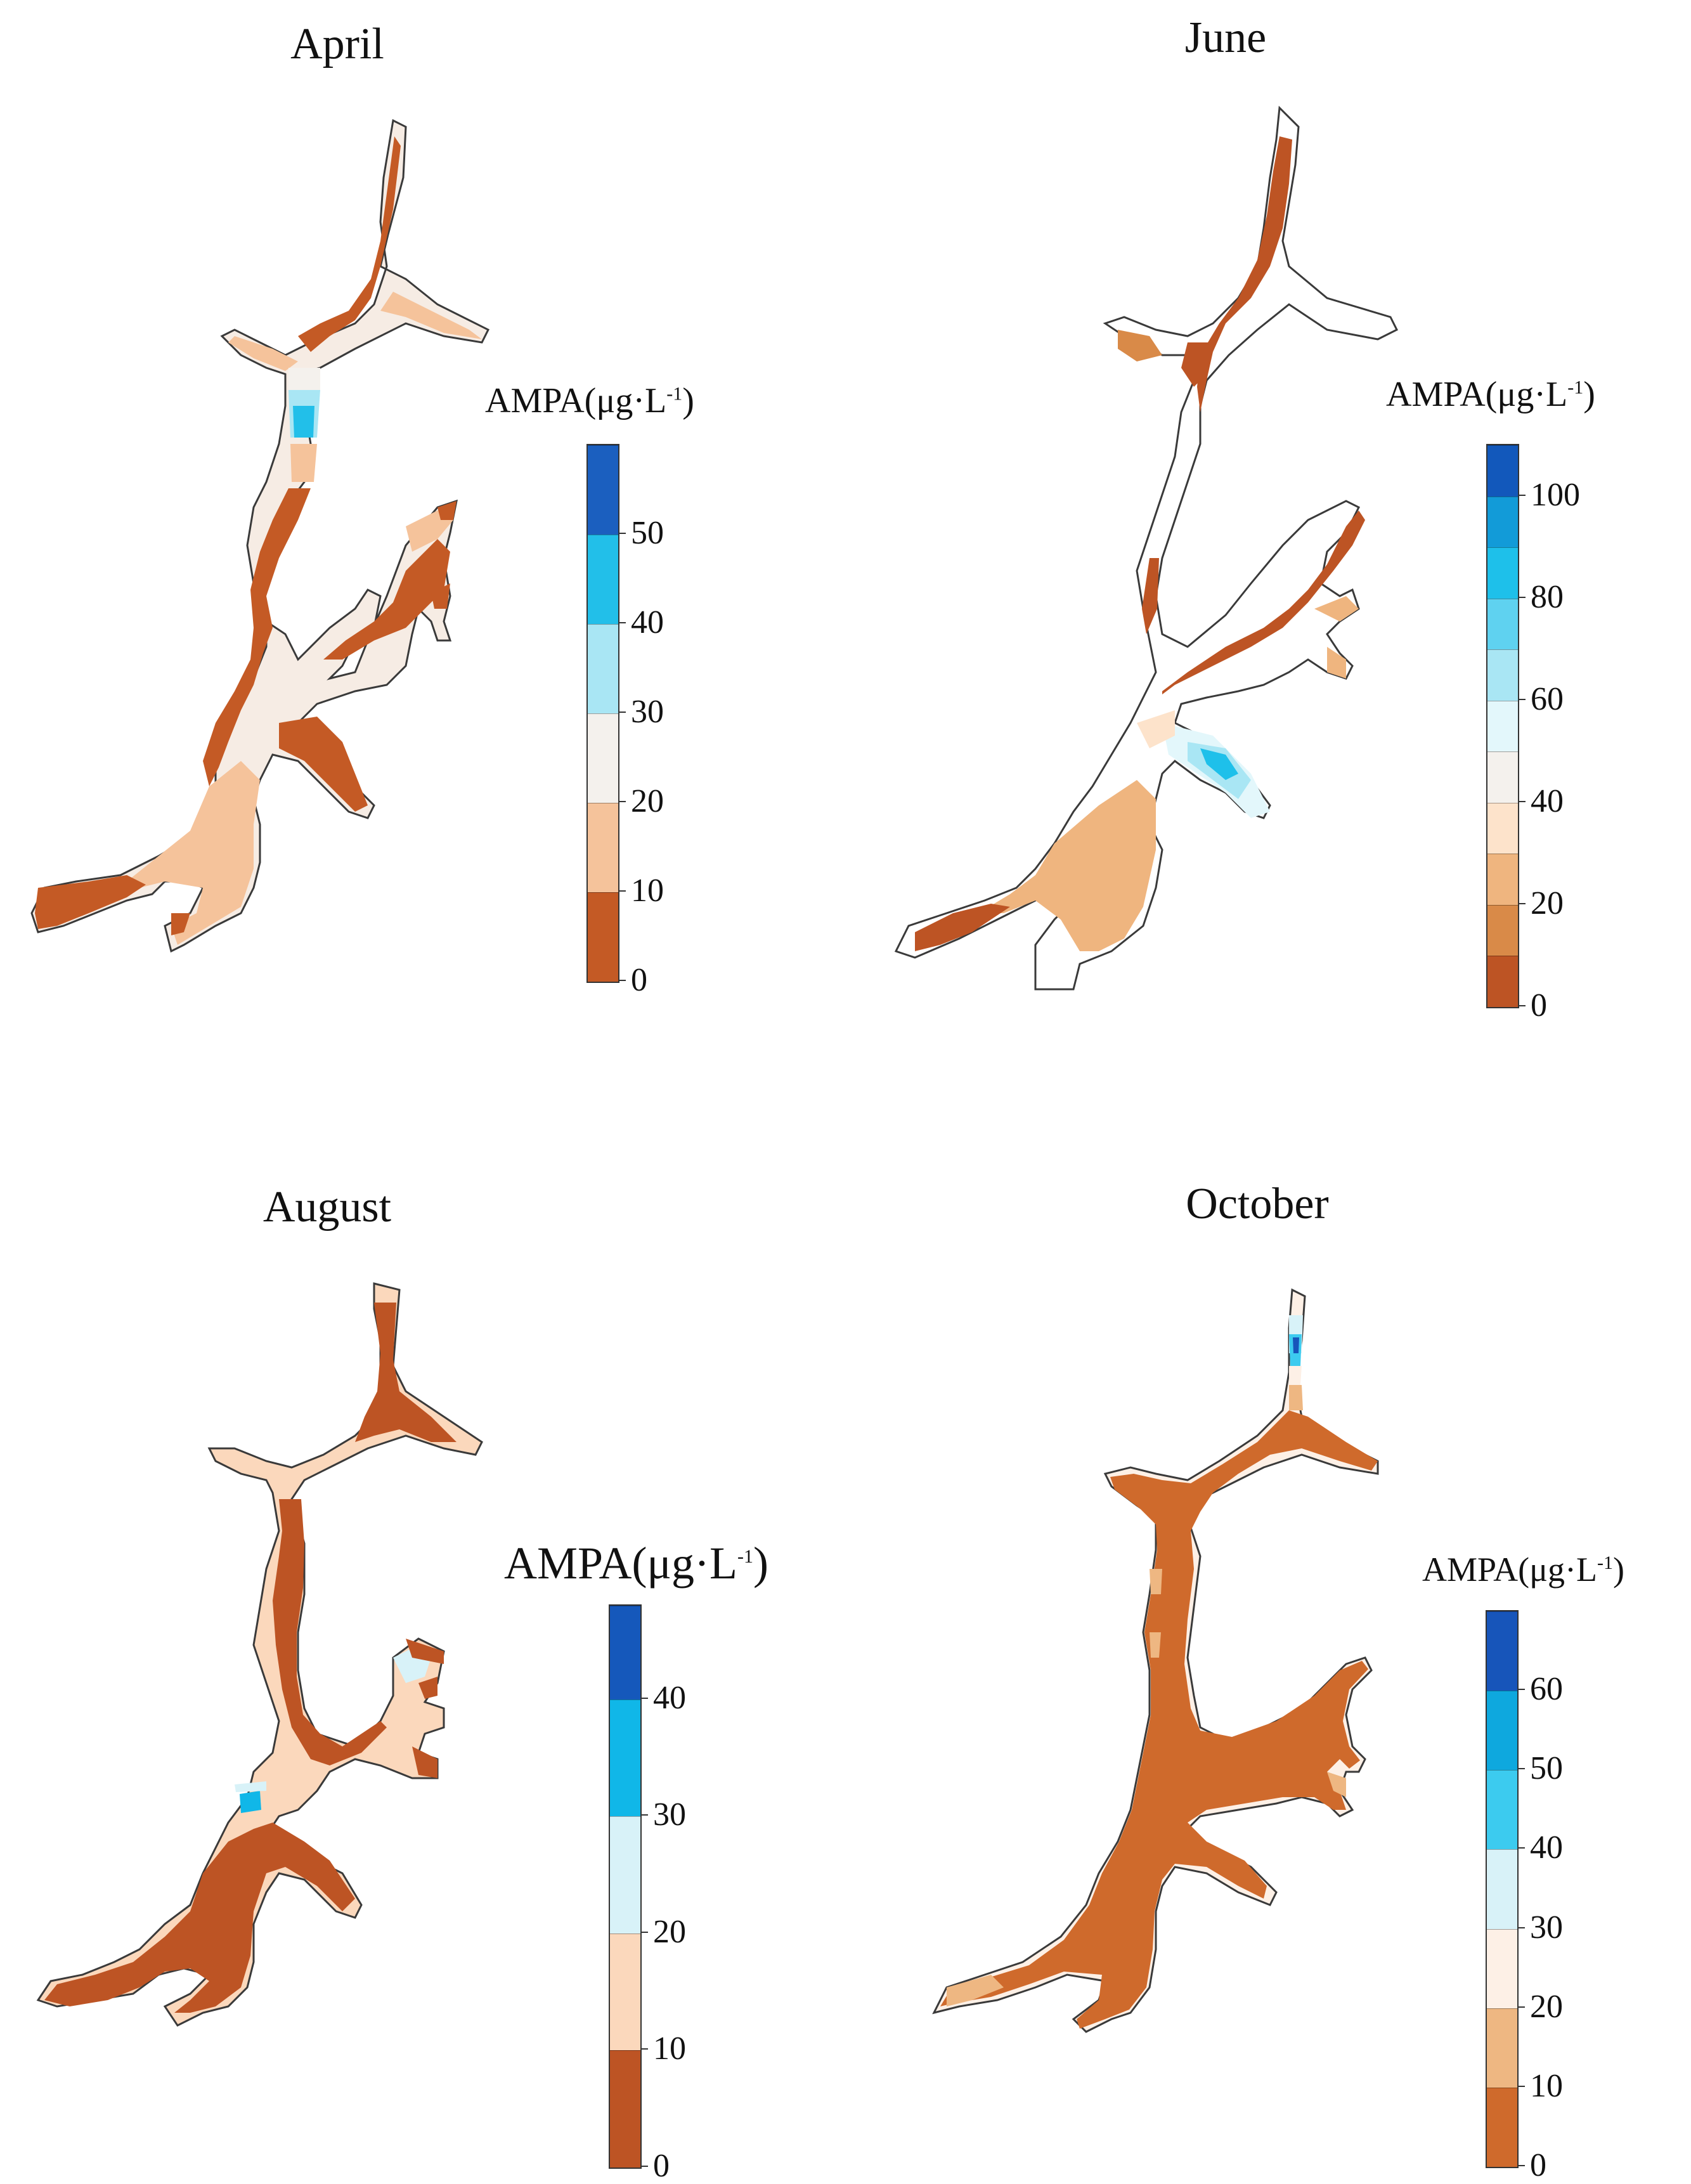 The height and width of the screenshot is (2184, 1691). What do you see at coordinates (1547, 596) in the screenshot?
I see `legend-tick-label: 80` at bounding box center [1547, 596].